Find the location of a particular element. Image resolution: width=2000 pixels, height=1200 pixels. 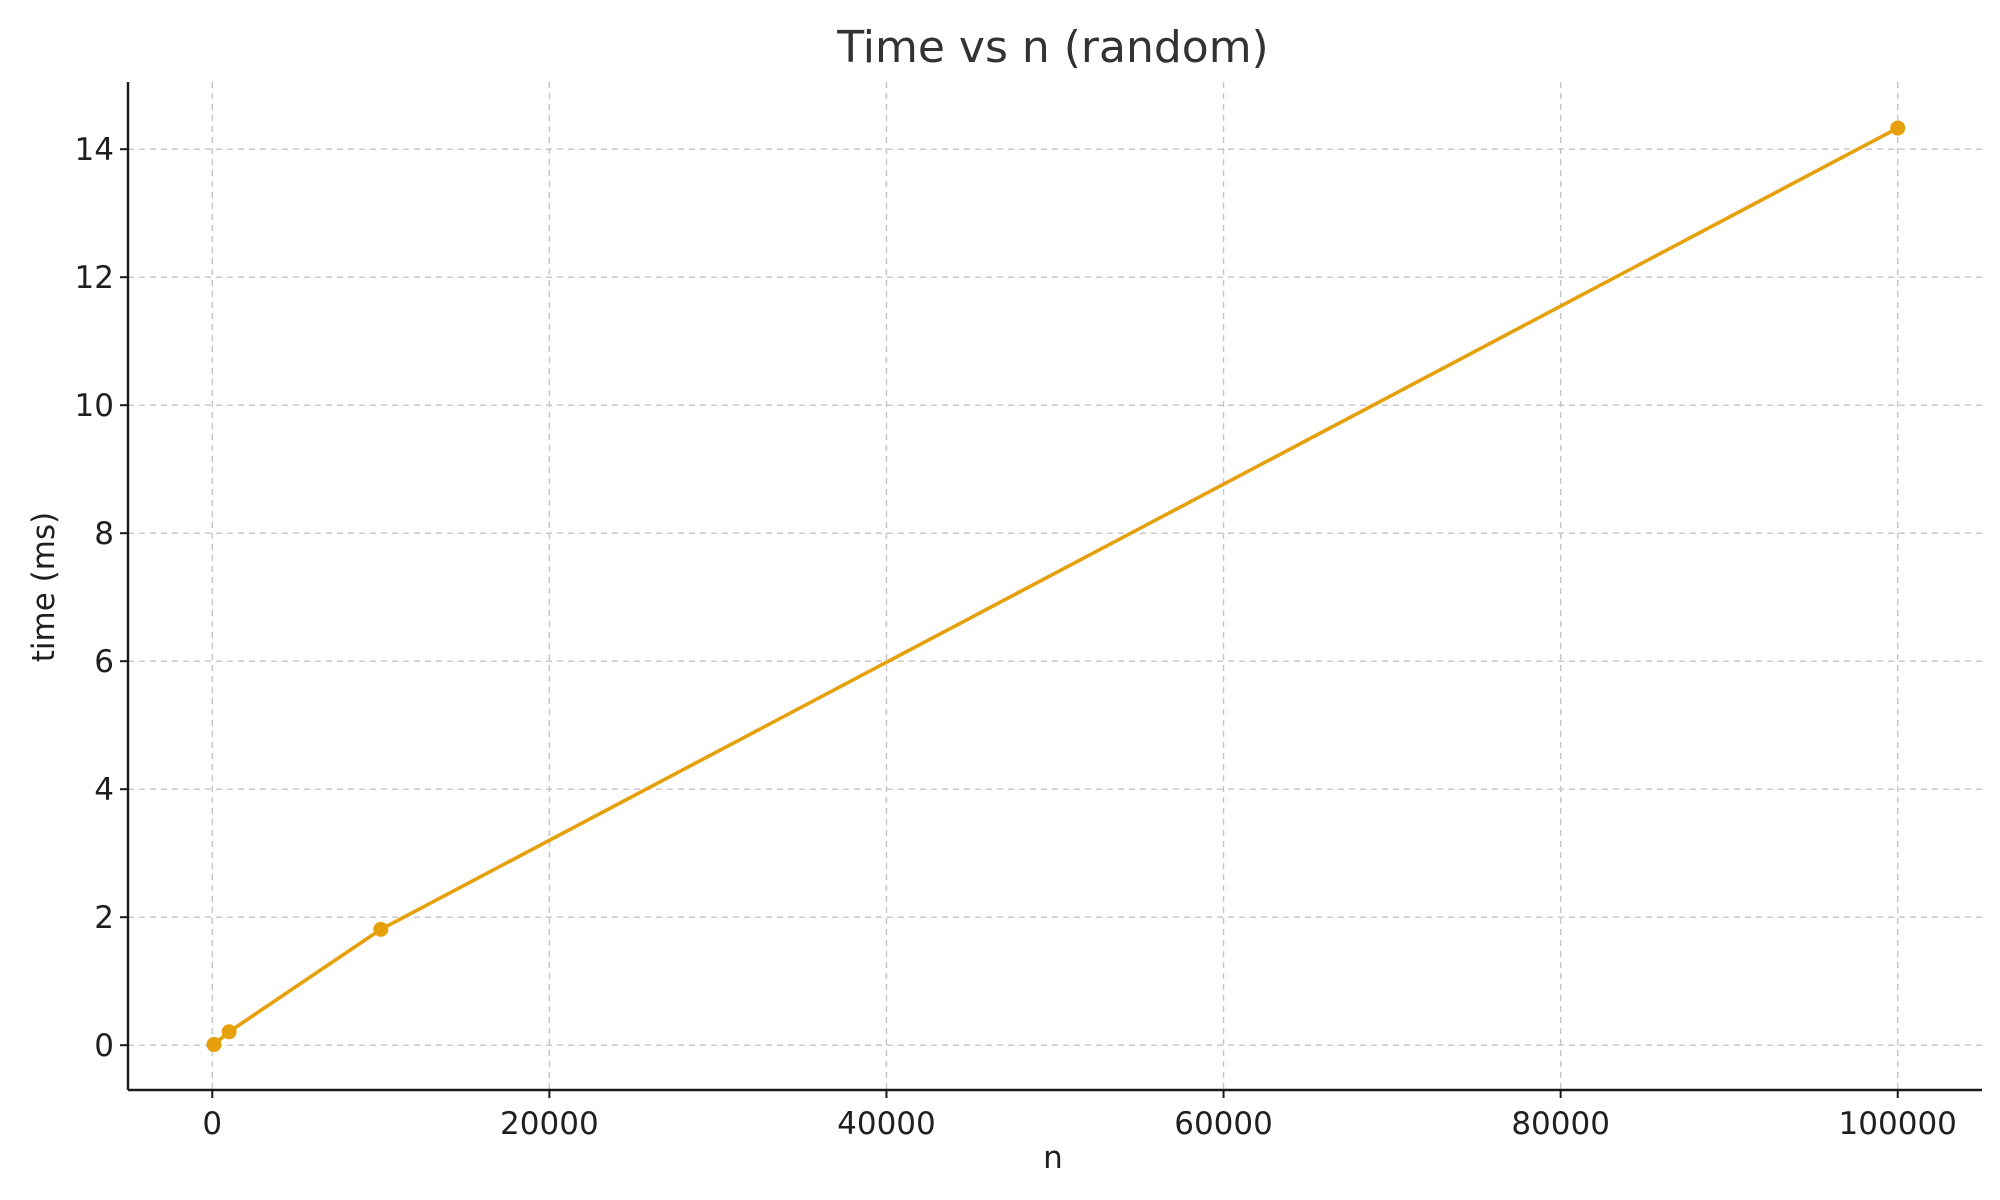

y-tick-label: 2 is located at coordinates (104, 918).